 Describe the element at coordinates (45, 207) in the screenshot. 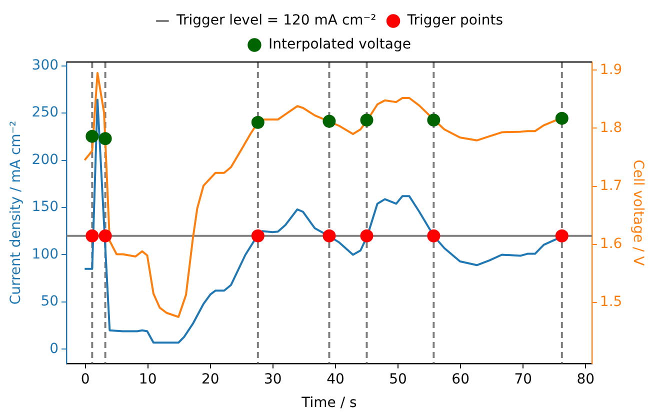

I see `y-tick-label: 150` at that location.